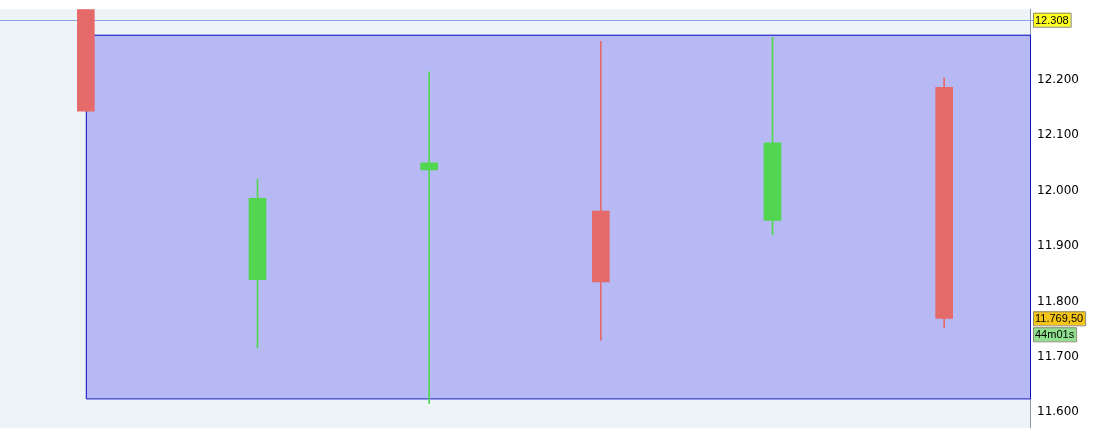 Image resolution: width=1093 pixels, height=437 pixels. I want to click on y-tick-label: 11.600, so click(1058, 411).